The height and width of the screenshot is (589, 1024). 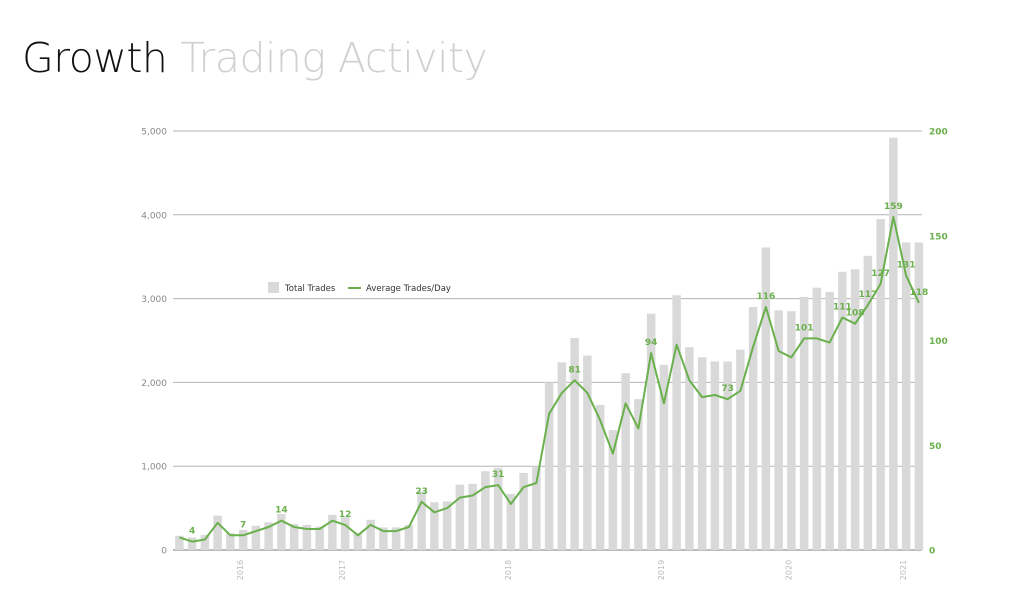 I want to click on data-label: 111, so click(x=842, y=307).